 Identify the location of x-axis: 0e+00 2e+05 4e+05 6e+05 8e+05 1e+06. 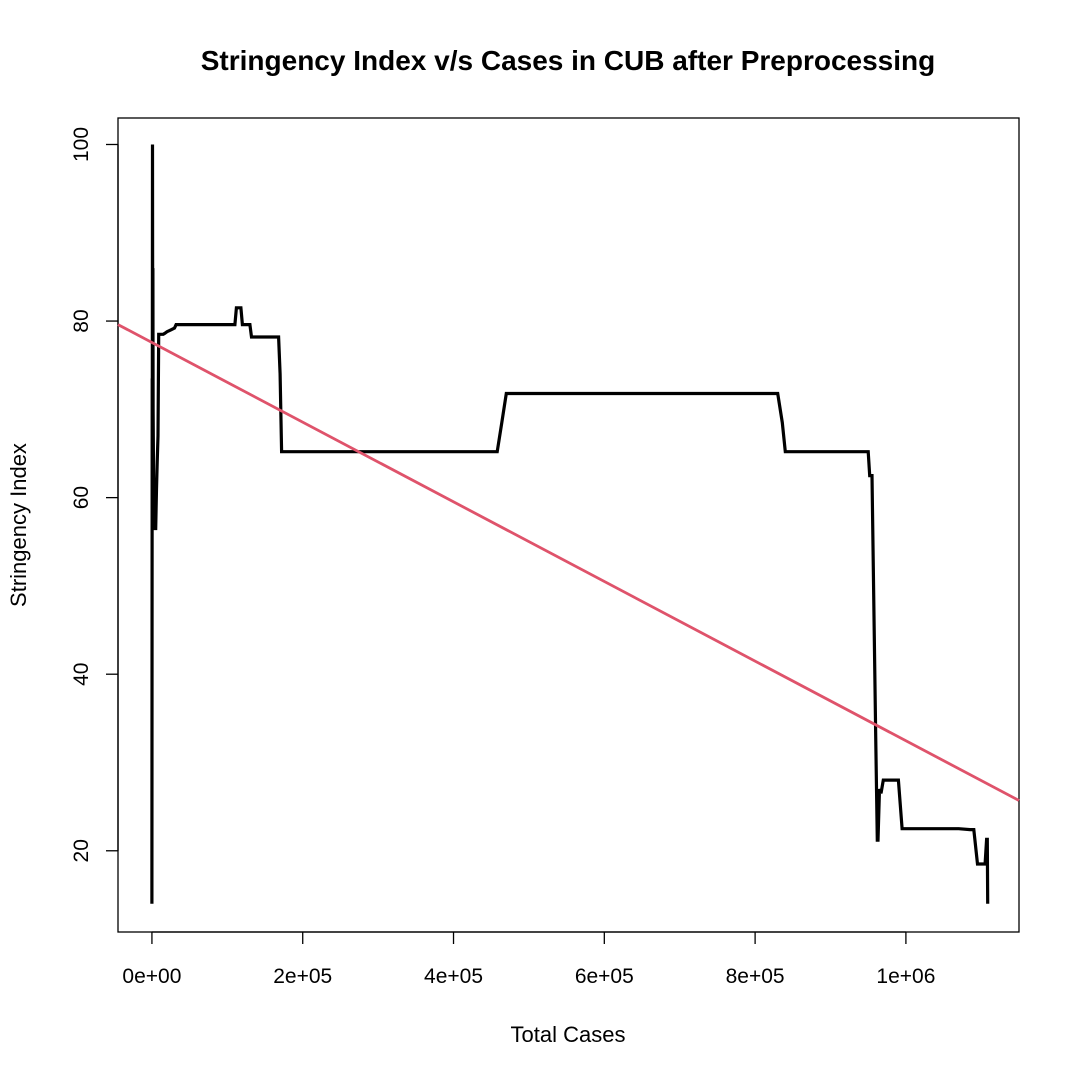
(528, 959).